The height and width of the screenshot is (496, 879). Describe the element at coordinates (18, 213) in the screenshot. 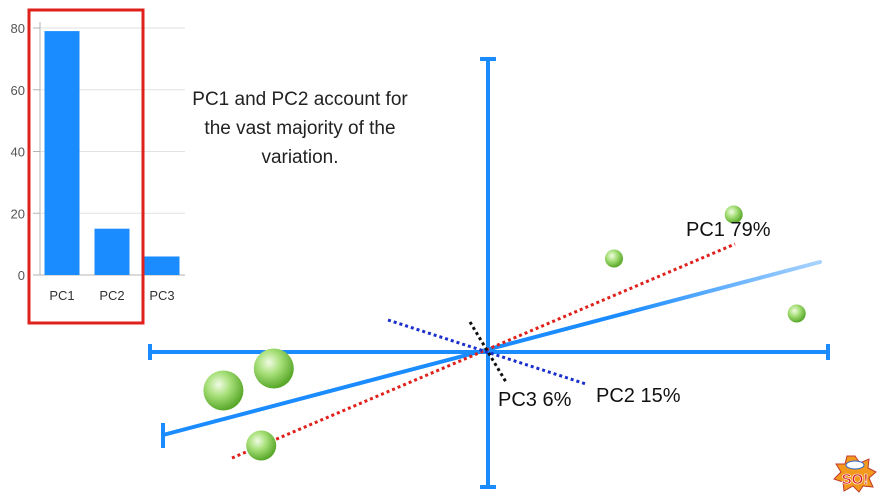

I see `y-tick-label: 20` at that location.